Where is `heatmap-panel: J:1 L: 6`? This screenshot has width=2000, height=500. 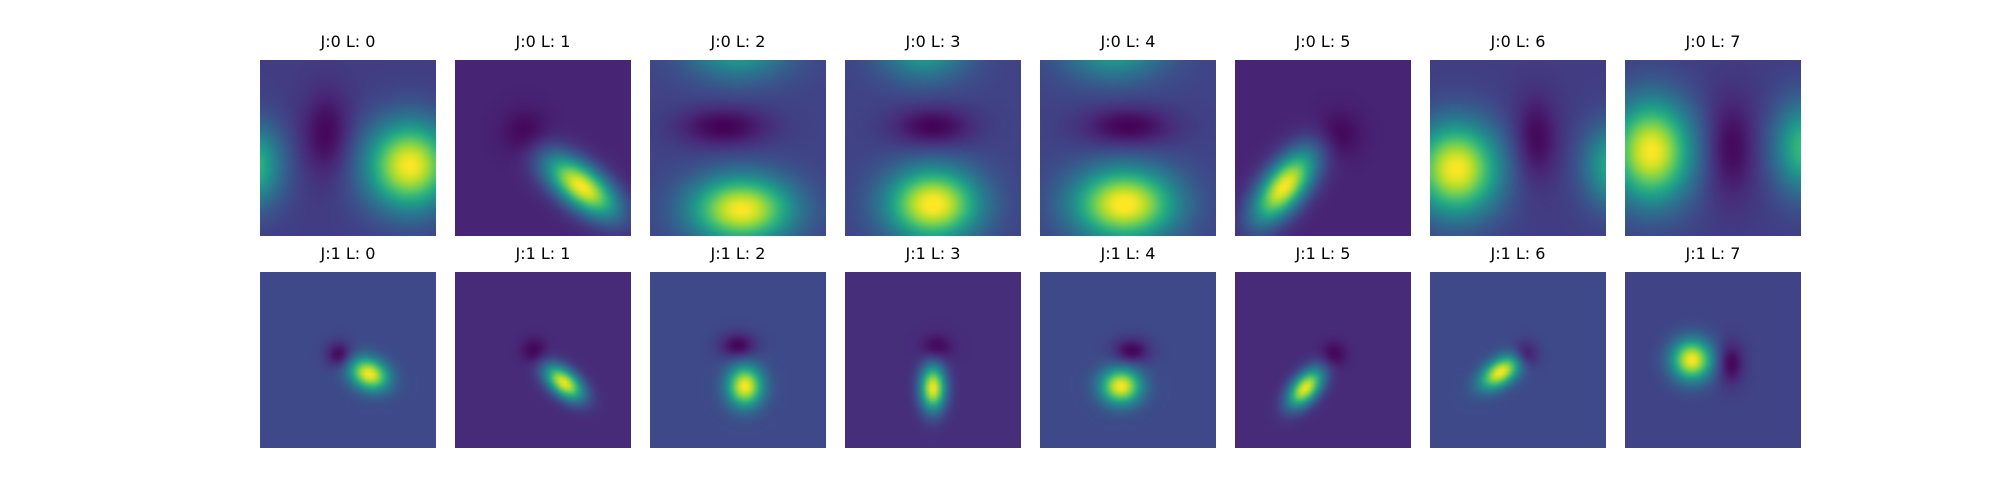 heatmap-panel: J:1 L: 6 is located at coordinates (1518, 346).